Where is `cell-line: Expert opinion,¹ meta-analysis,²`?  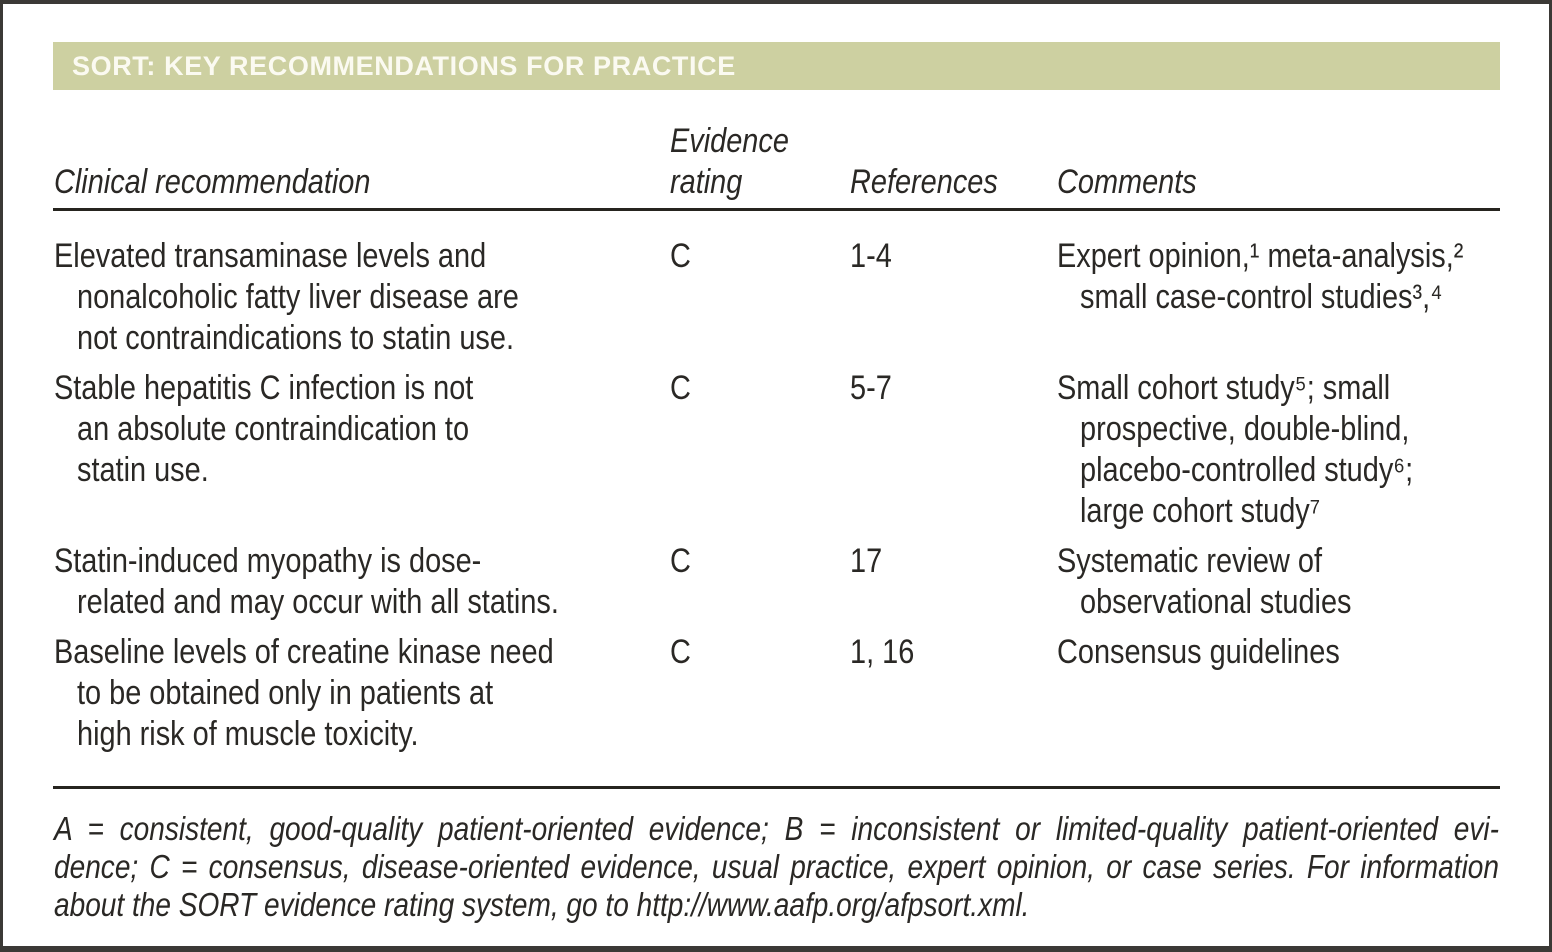
cell-line: Expert opinion,¹ meta-analysis,² is located at coordinates (1260, 256).